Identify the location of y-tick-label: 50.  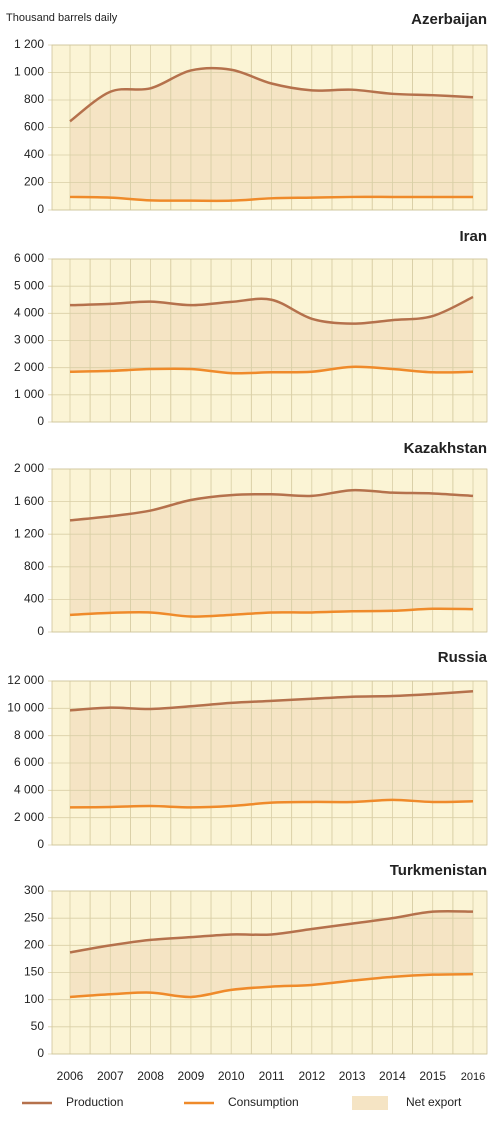
(38, 1026).